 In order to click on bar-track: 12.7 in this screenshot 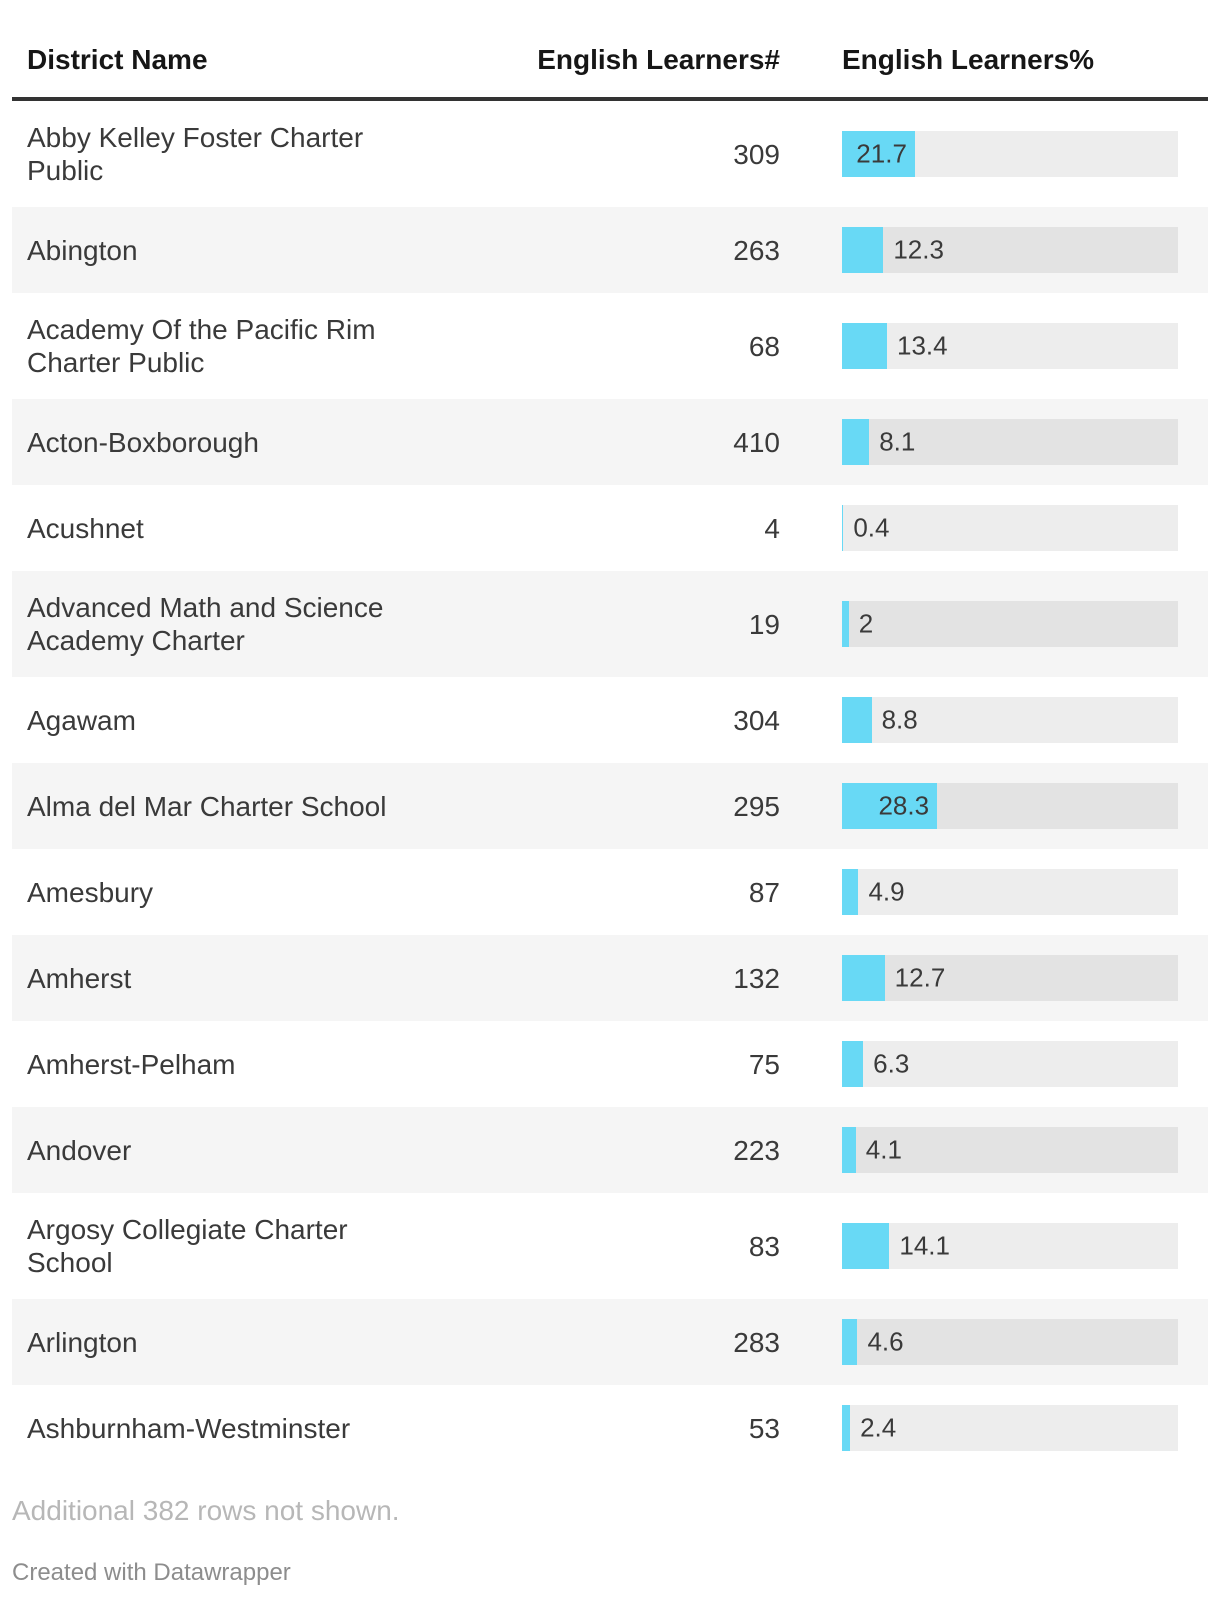, I will do `click(1010, 978)`.